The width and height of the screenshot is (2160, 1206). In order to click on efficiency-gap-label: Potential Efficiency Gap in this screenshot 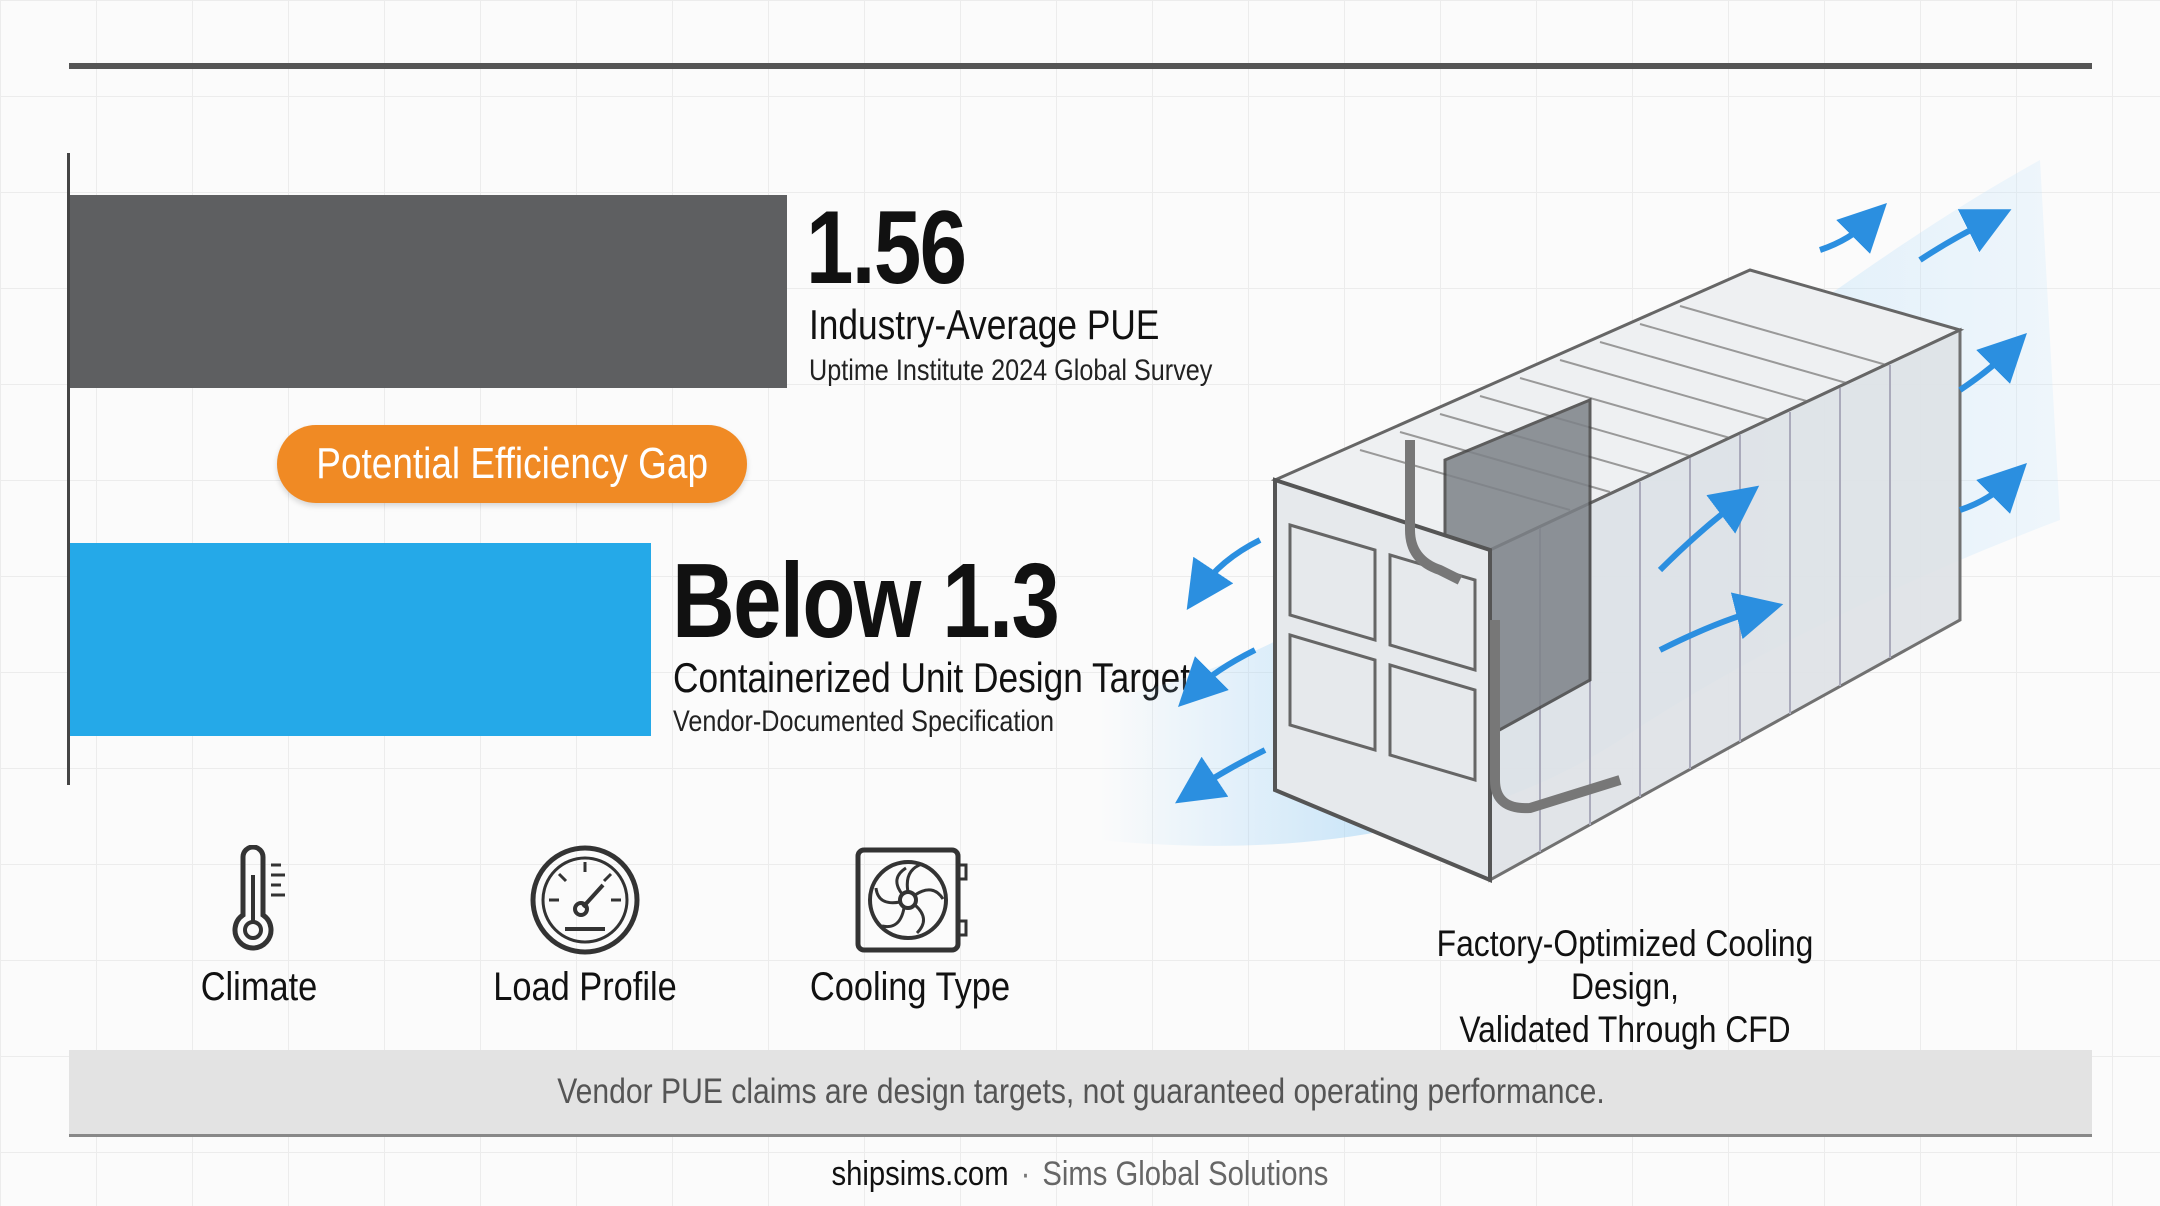, I will do `click(512, 463)`.